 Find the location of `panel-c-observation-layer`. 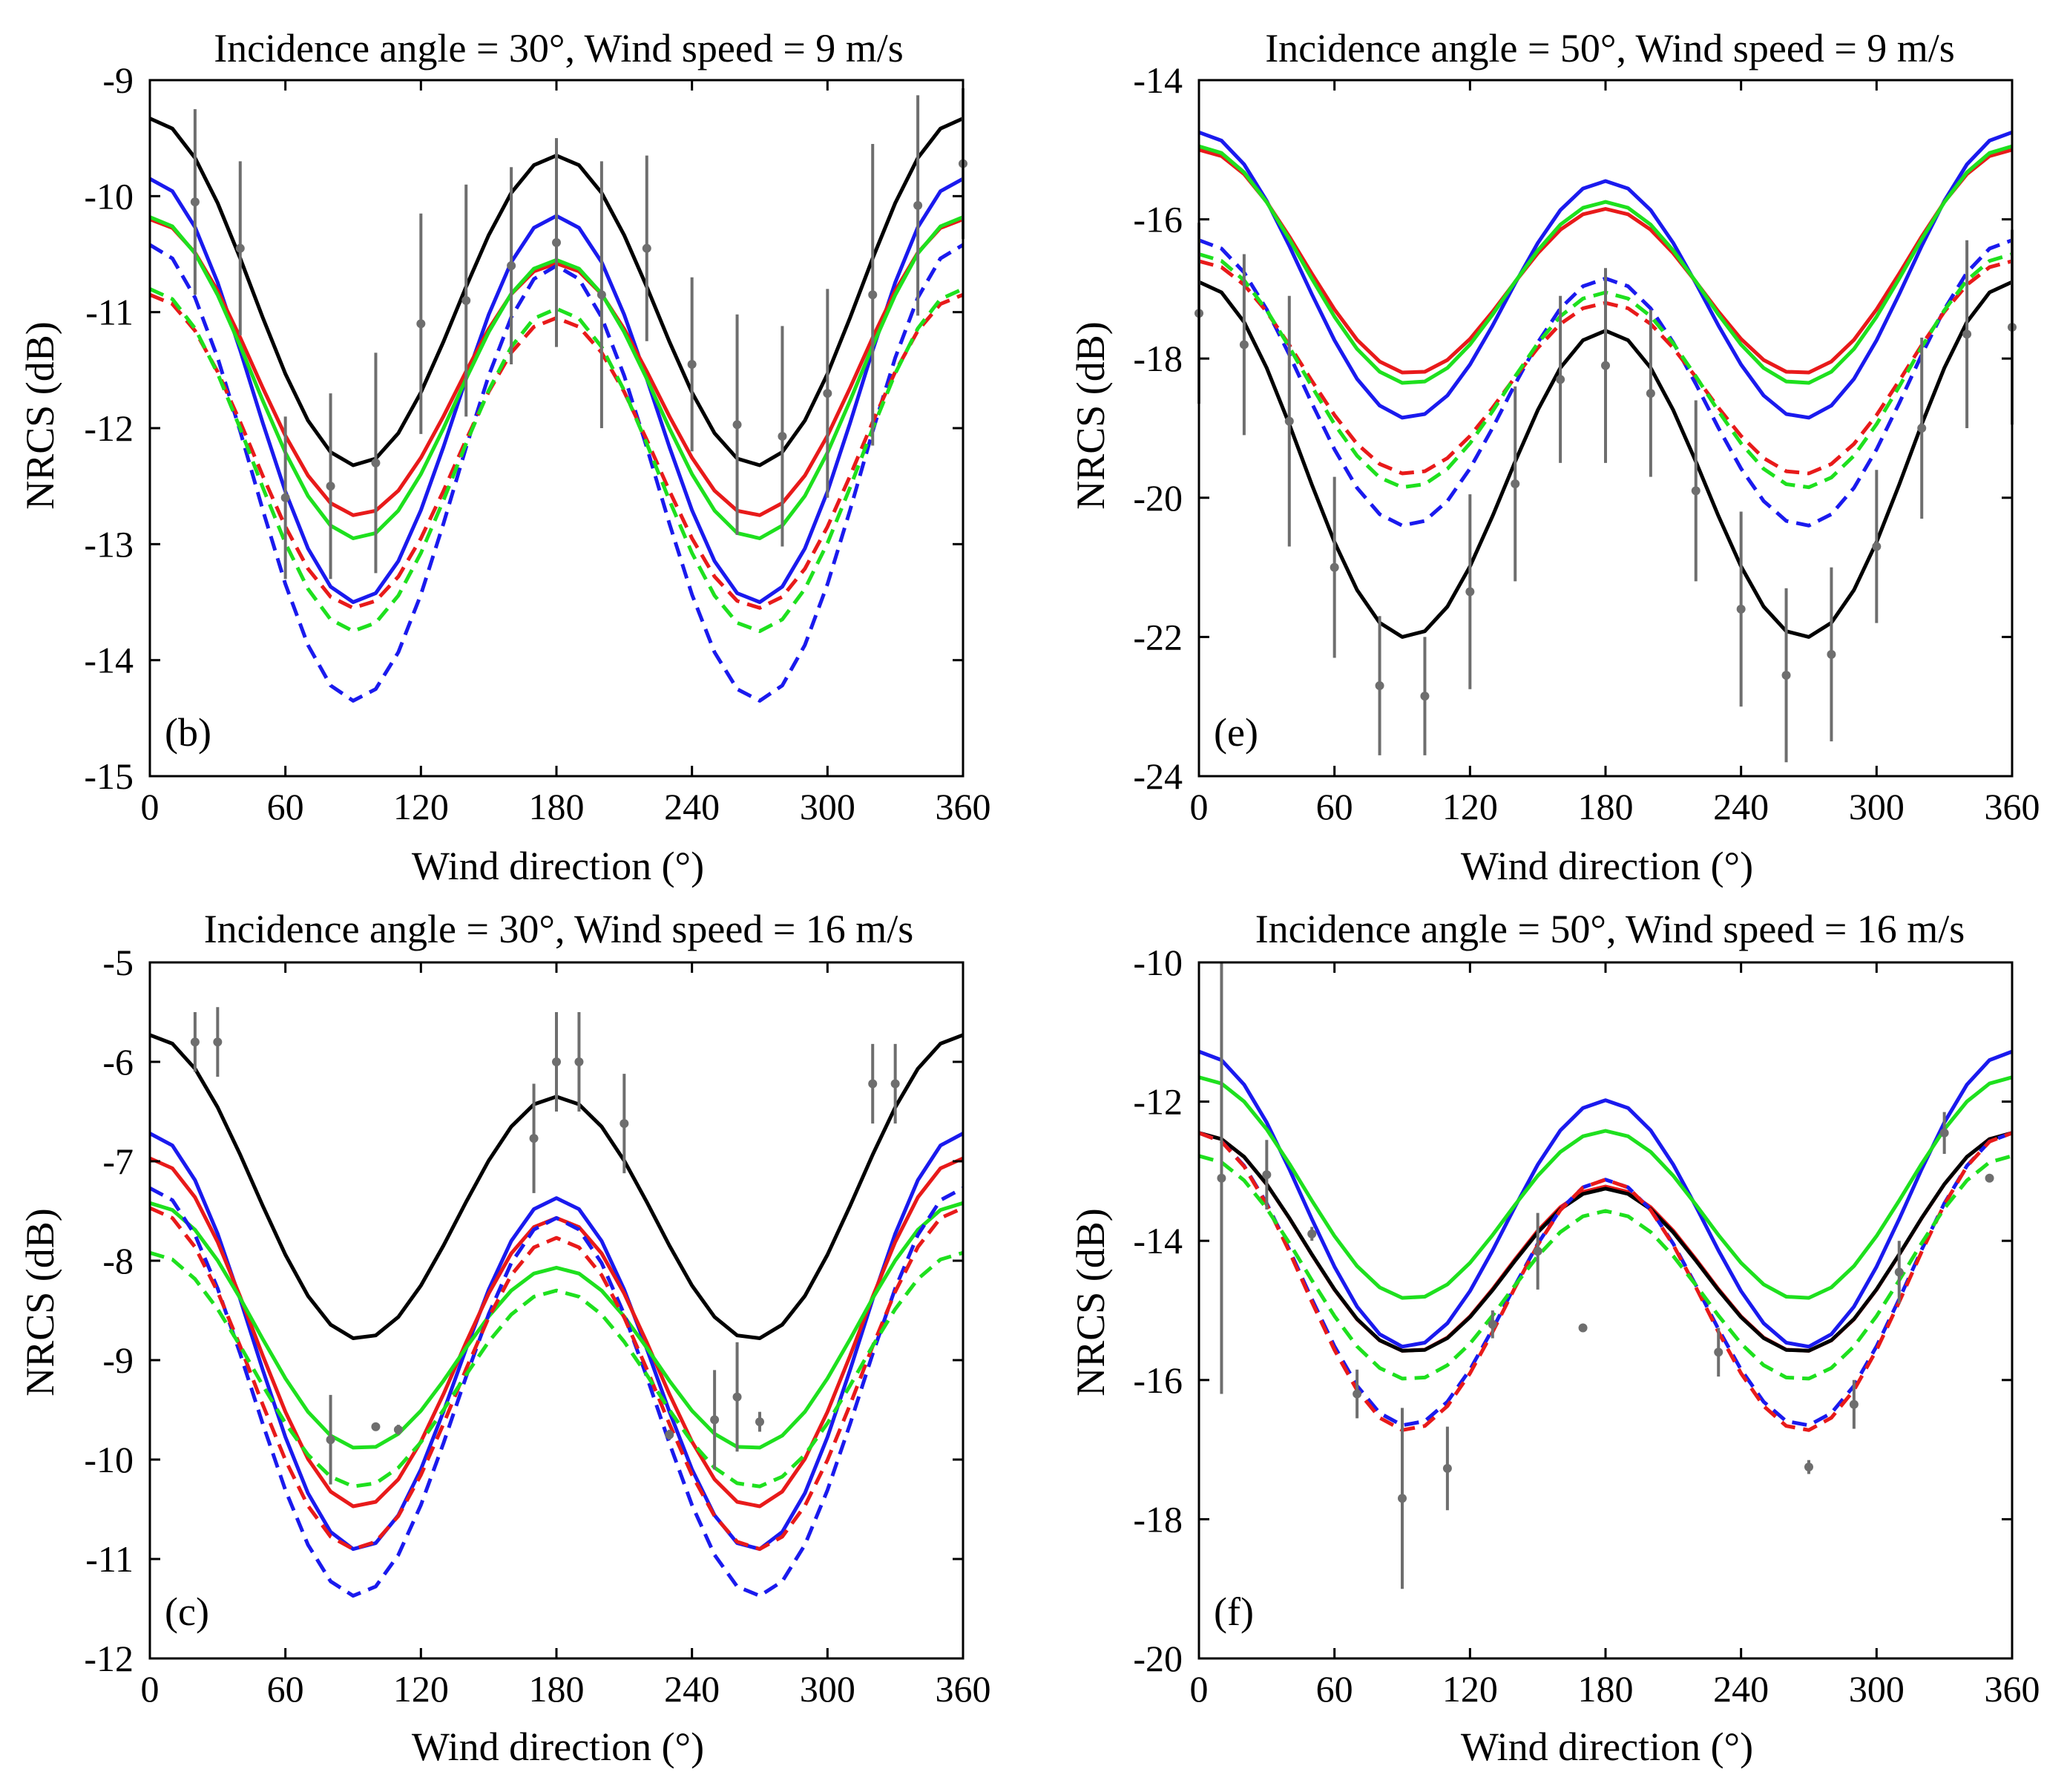

panel-c-observation-layer is located at coordinates (545, 1246).